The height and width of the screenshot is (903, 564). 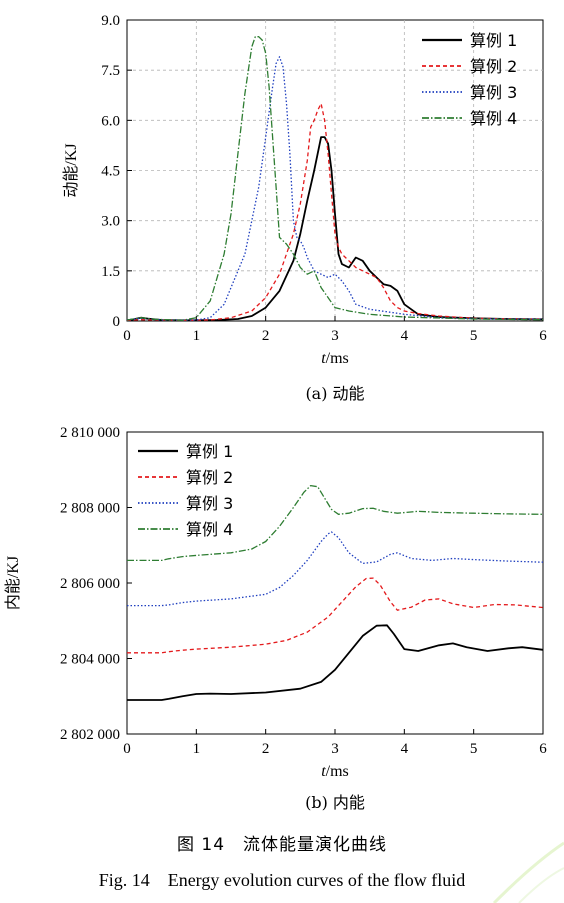 I want to click on chart-subtitle: (a) 动能, so click(x=334, y=393).